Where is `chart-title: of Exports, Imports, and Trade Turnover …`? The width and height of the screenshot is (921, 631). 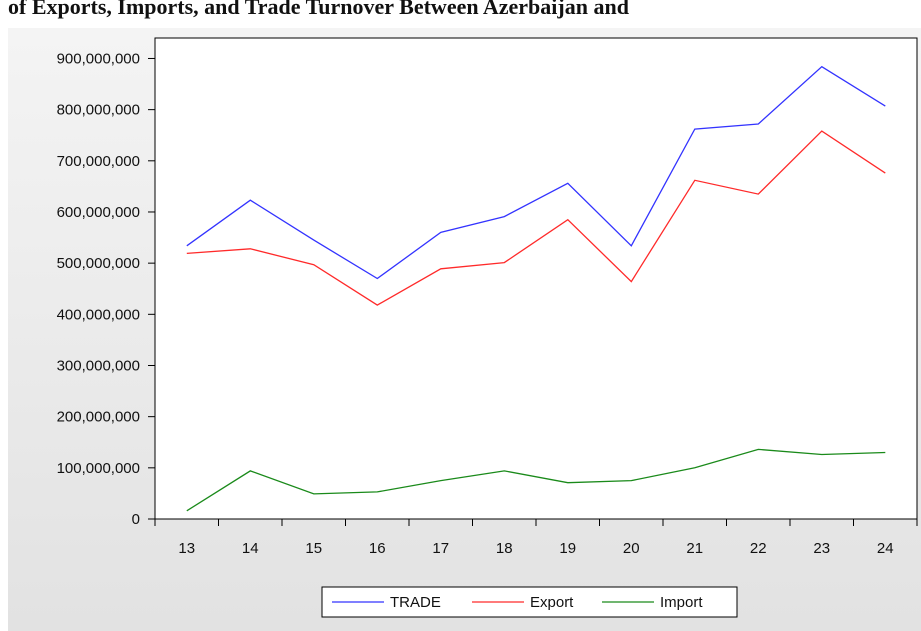
chart-title: of Exports, Imports, and Trade Turnover … is located at coordinates (318, 9).